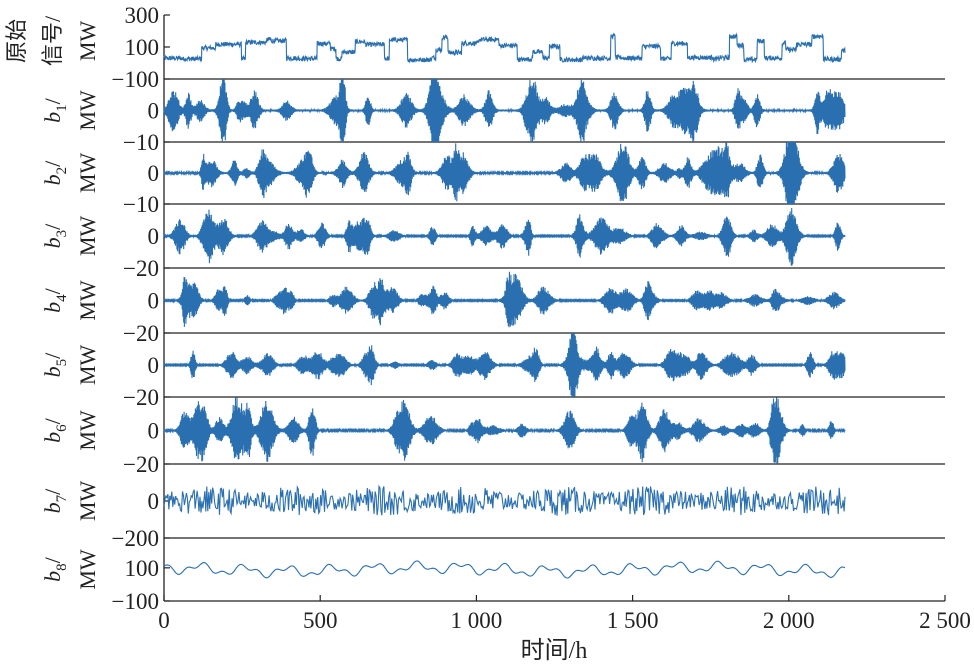 This screenshot has width=974, height=668. Describe the element at coordinates (16, 41) in the screenshot. I see `y-axis-label: 原始` at that location.